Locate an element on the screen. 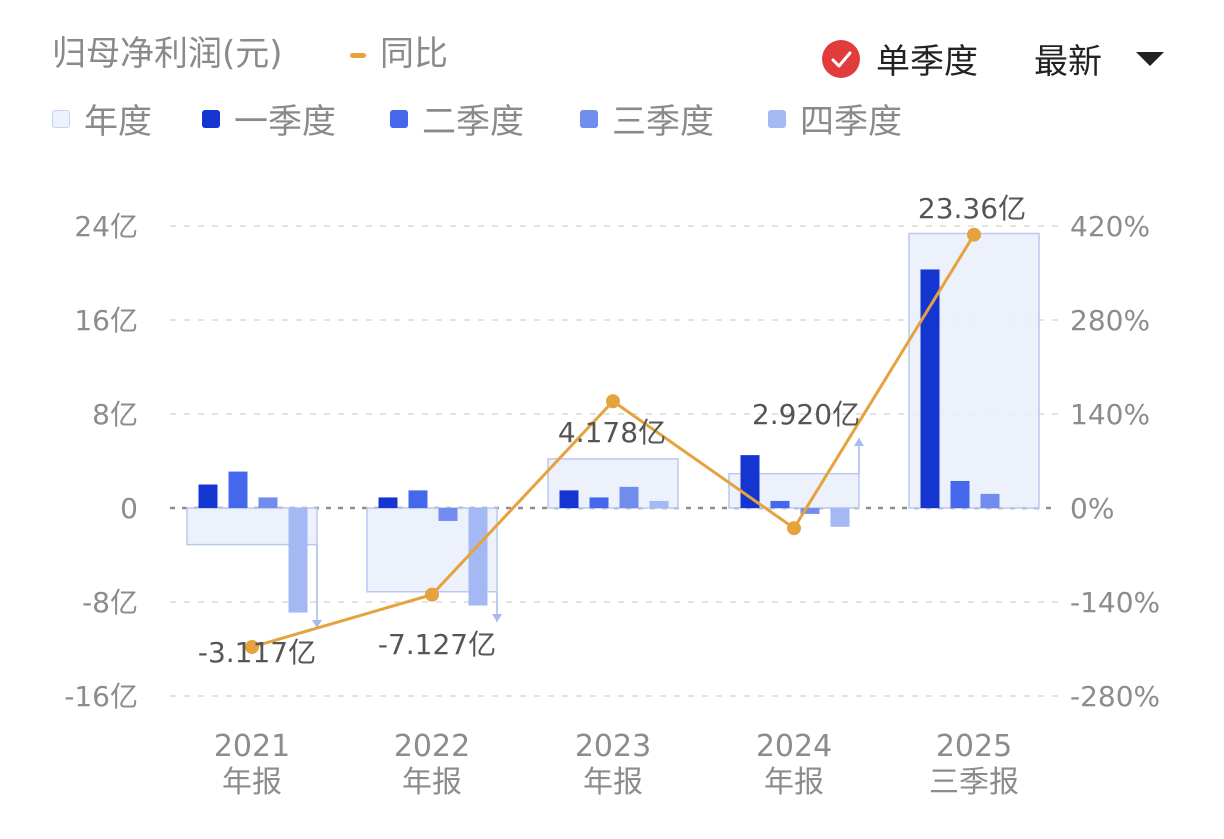 This screenshot has height=839, width=1224. category-period-label: 三季报 is located at coordinates (974, 782).